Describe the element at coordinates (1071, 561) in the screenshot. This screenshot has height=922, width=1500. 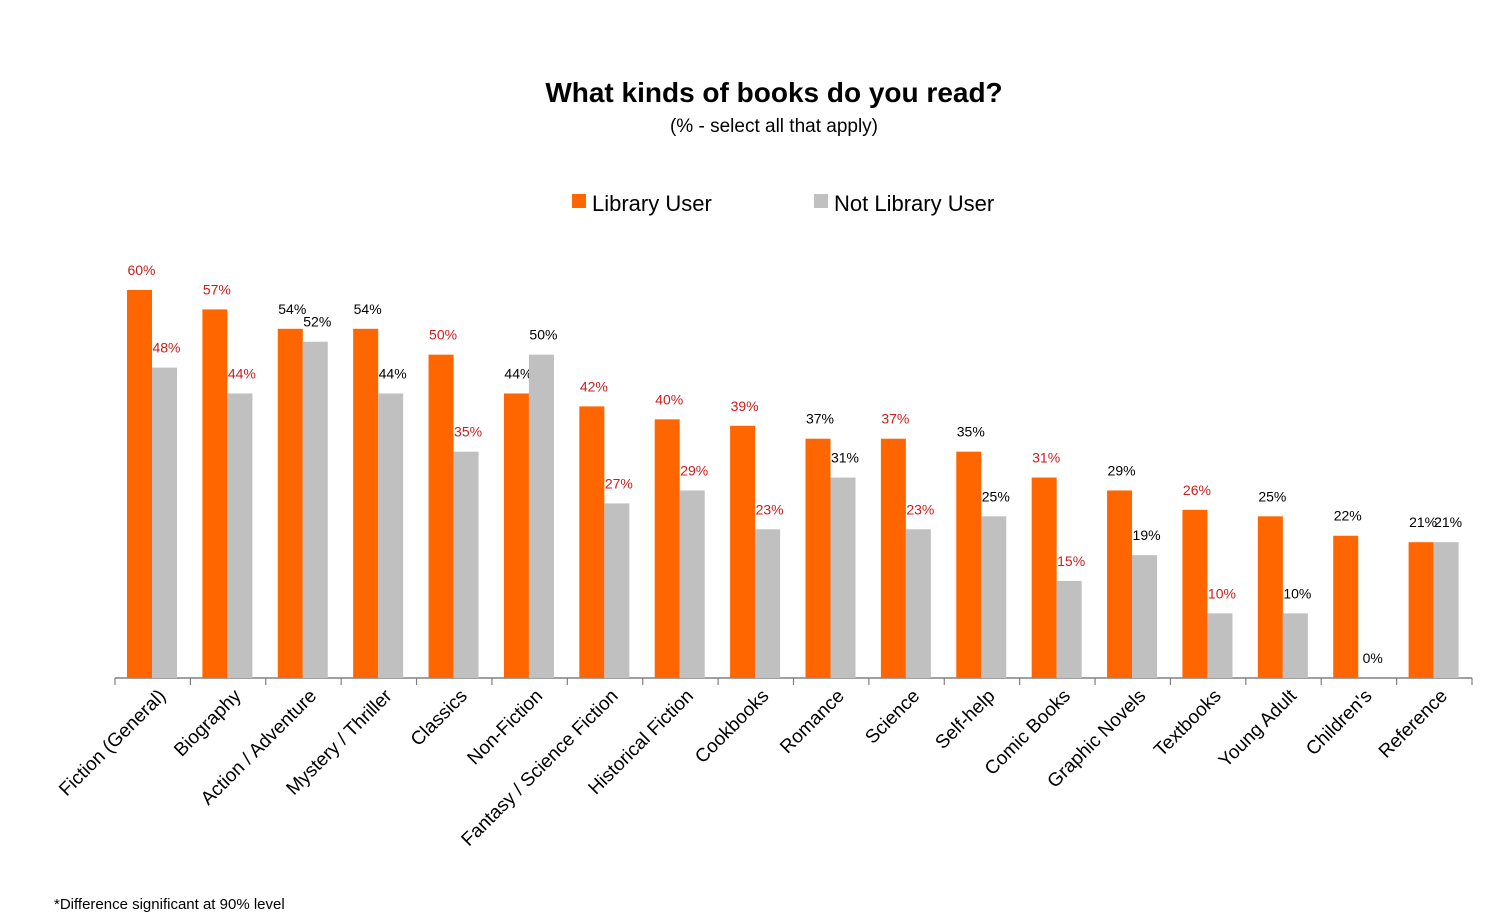
I see `data-label-not-library-user-comic-books: 15%` at that location.